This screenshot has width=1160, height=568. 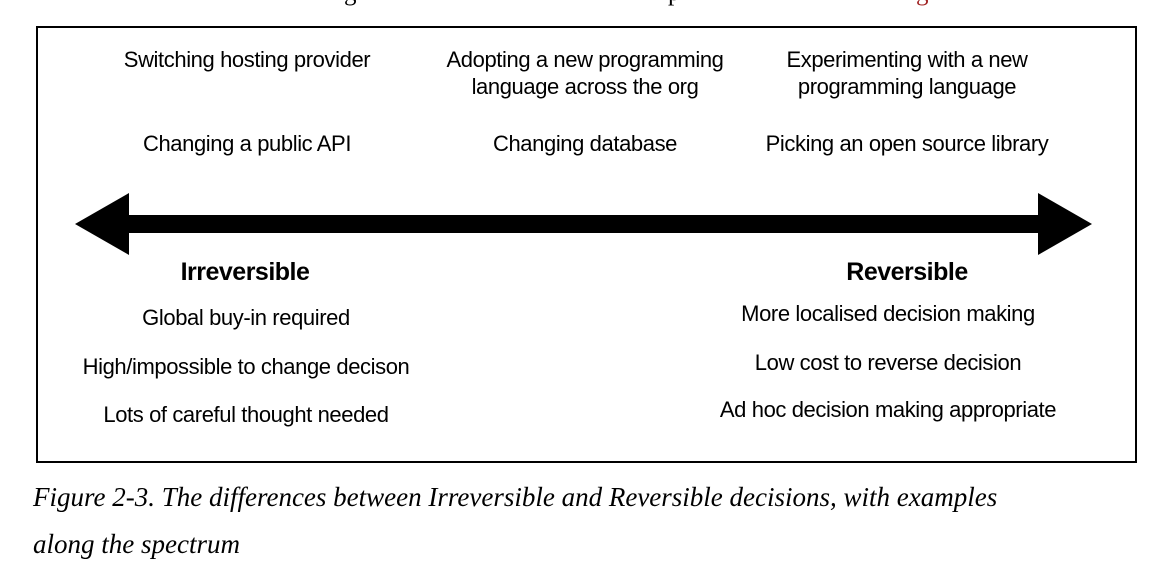 I want to click on example-switching-hosting-provider: Switching hosting provider, so click(x=247, y=59).